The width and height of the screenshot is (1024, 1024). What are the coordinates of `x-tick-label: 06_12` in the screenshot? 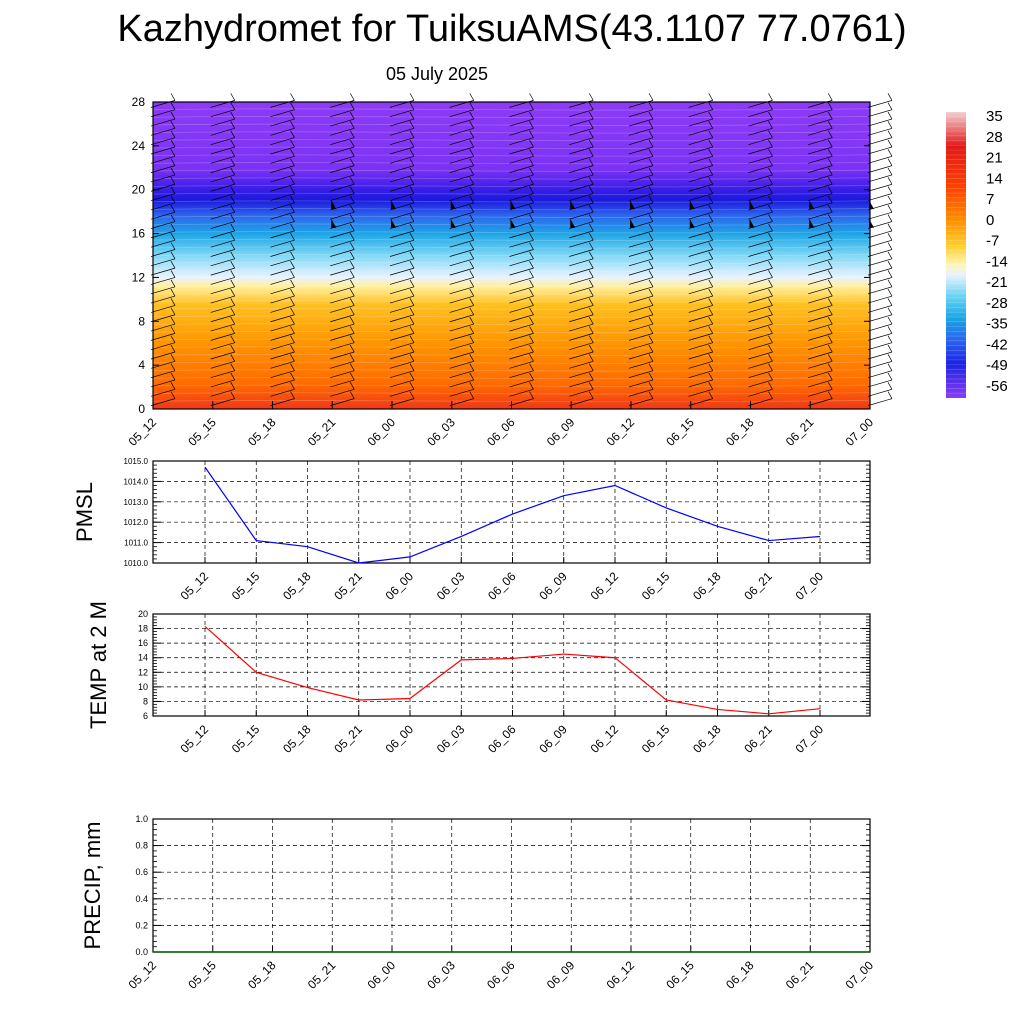 It's located at (605, 586).